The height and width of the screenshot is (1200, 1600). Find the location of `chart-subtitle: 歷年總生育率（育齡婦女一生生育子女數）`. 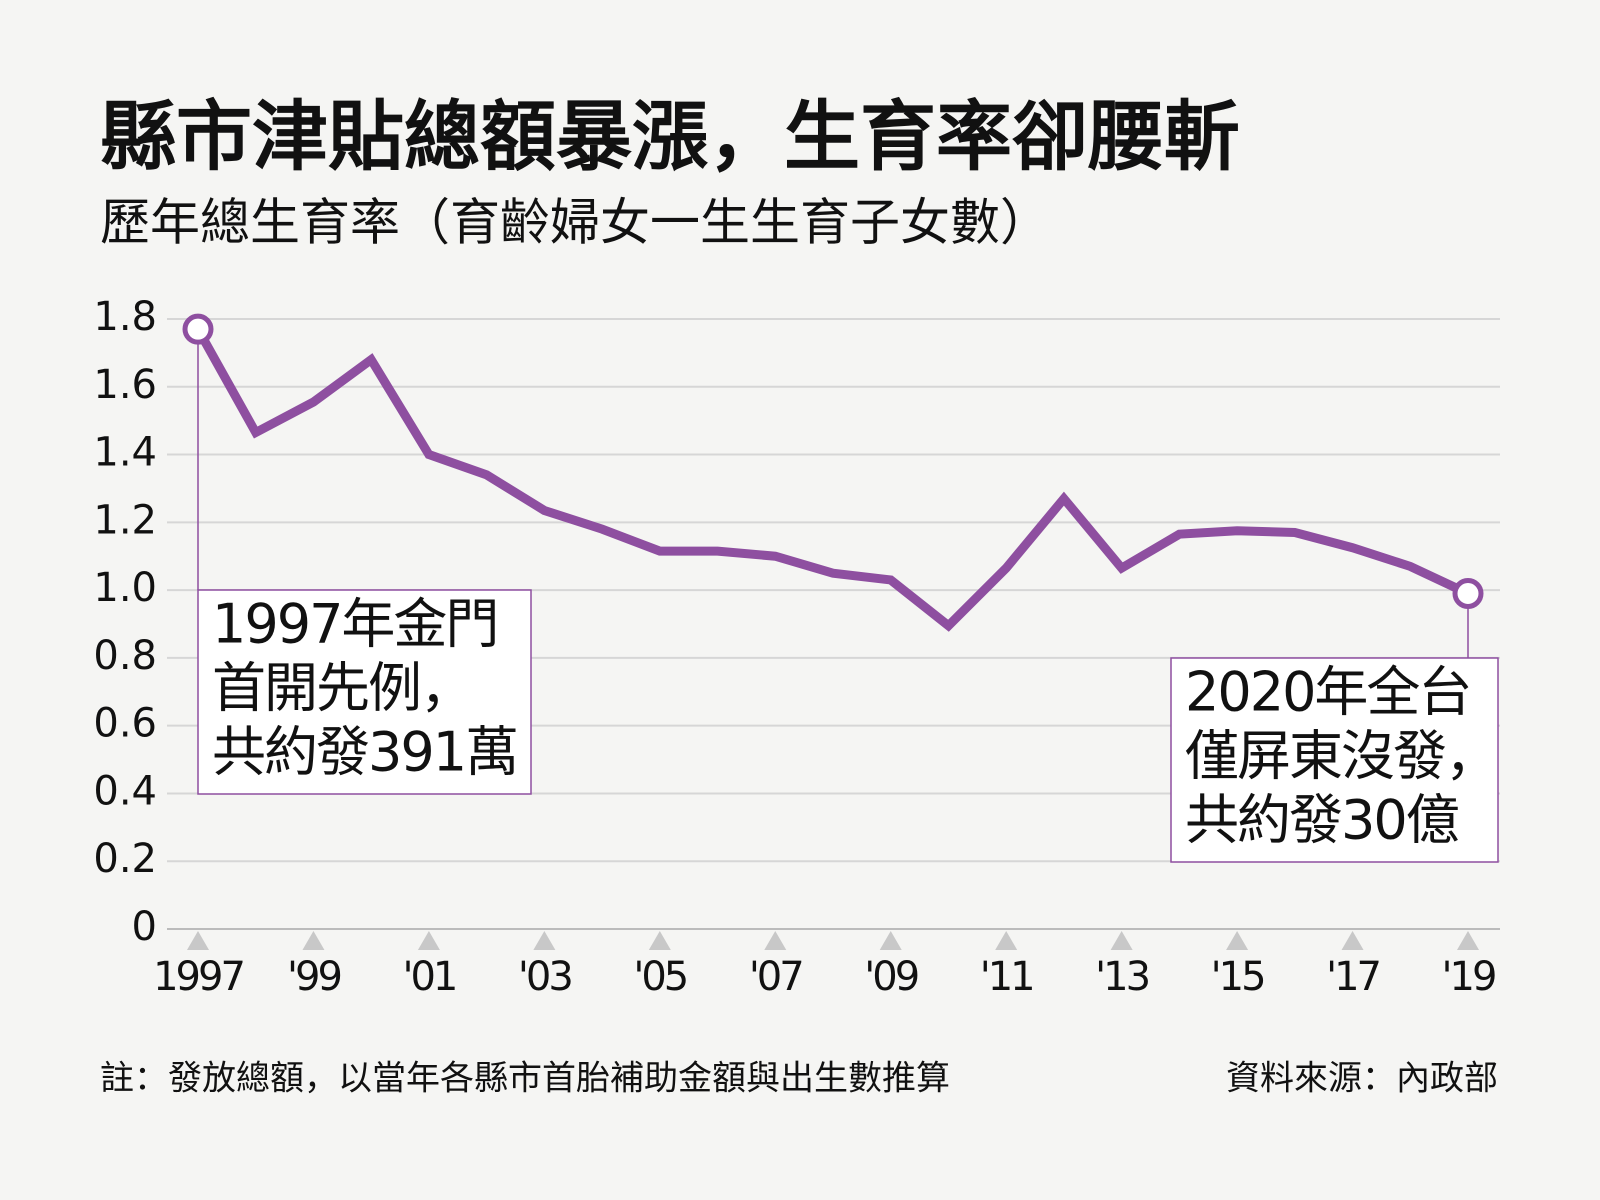

chart-subtitle: 歷年總生育率（育齡婦女一生生育子女數） is located at coordinates (575, 223).